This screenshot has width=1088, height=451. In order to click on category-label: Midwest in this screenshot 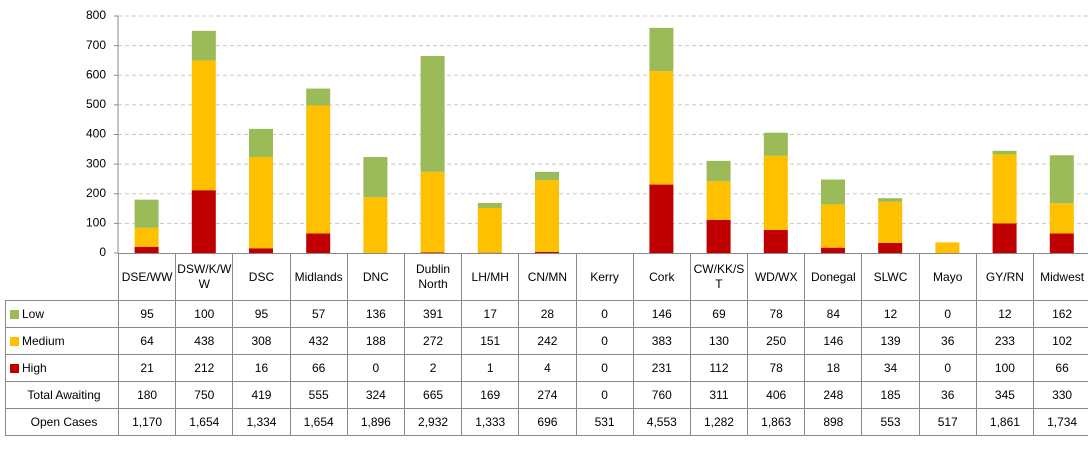, I will do `click(1060, 277)`.